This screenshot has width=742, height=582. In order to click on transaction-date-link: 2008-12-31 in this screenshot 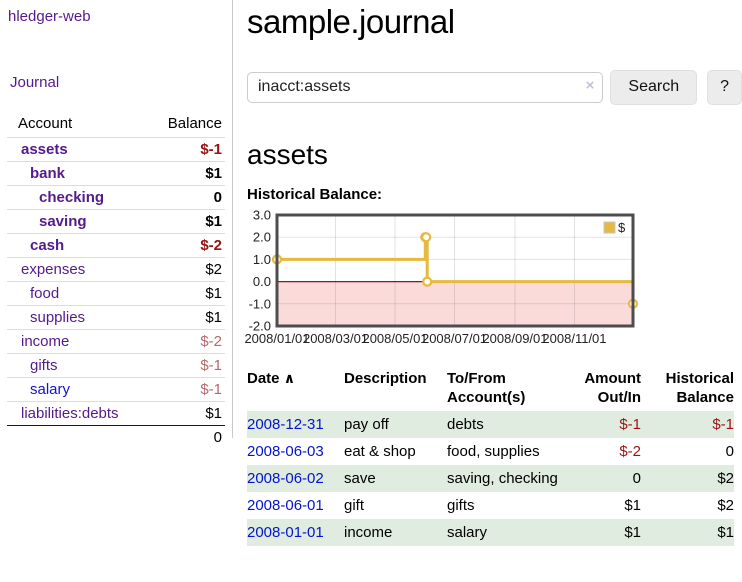, I will do `click(285, 424)`.